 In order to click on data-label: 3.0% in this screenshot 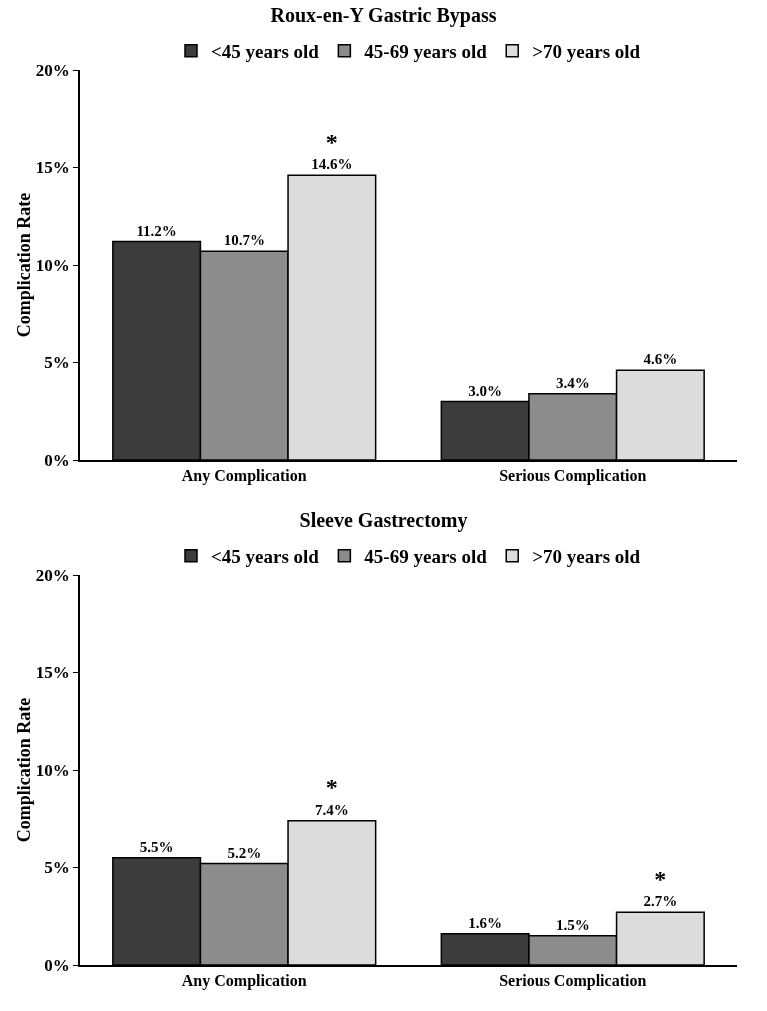, I will do `click(485, 390)`.